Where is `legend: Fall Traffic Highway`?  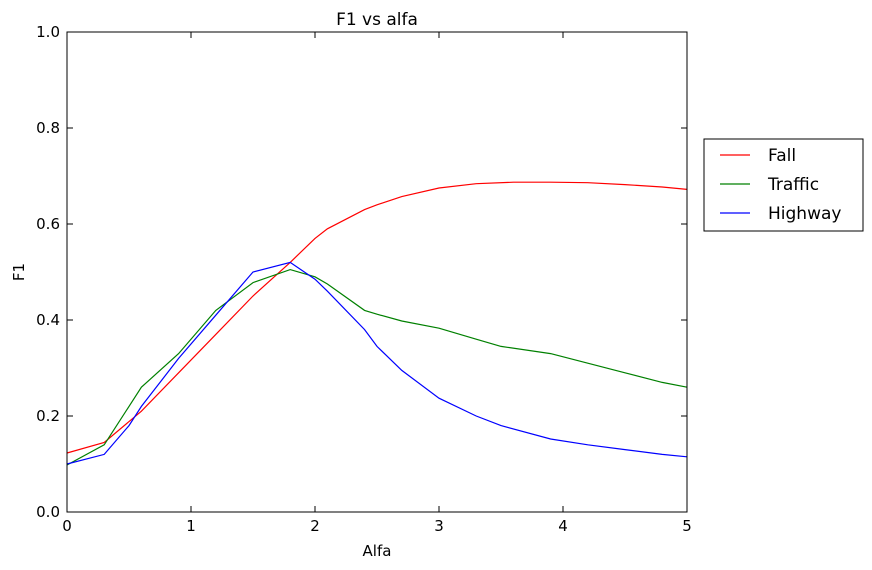
legend: Fall Traffic Highway is located at coordinates (783, 185).